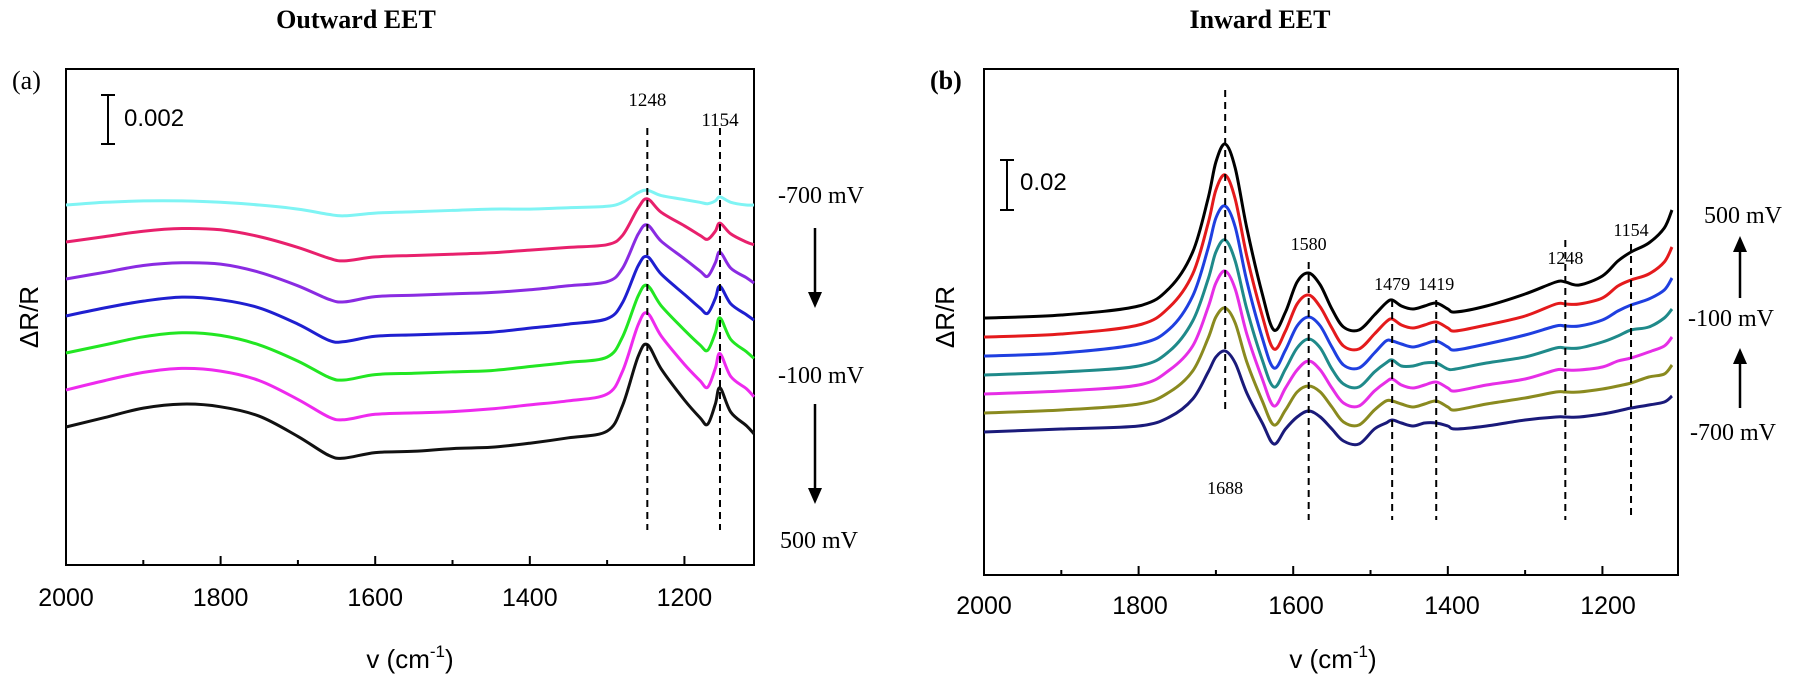 The width and height of the screenshot is (1800, 688). I want to click on panel-b-peak-label: 1419, so click(1436, 284).